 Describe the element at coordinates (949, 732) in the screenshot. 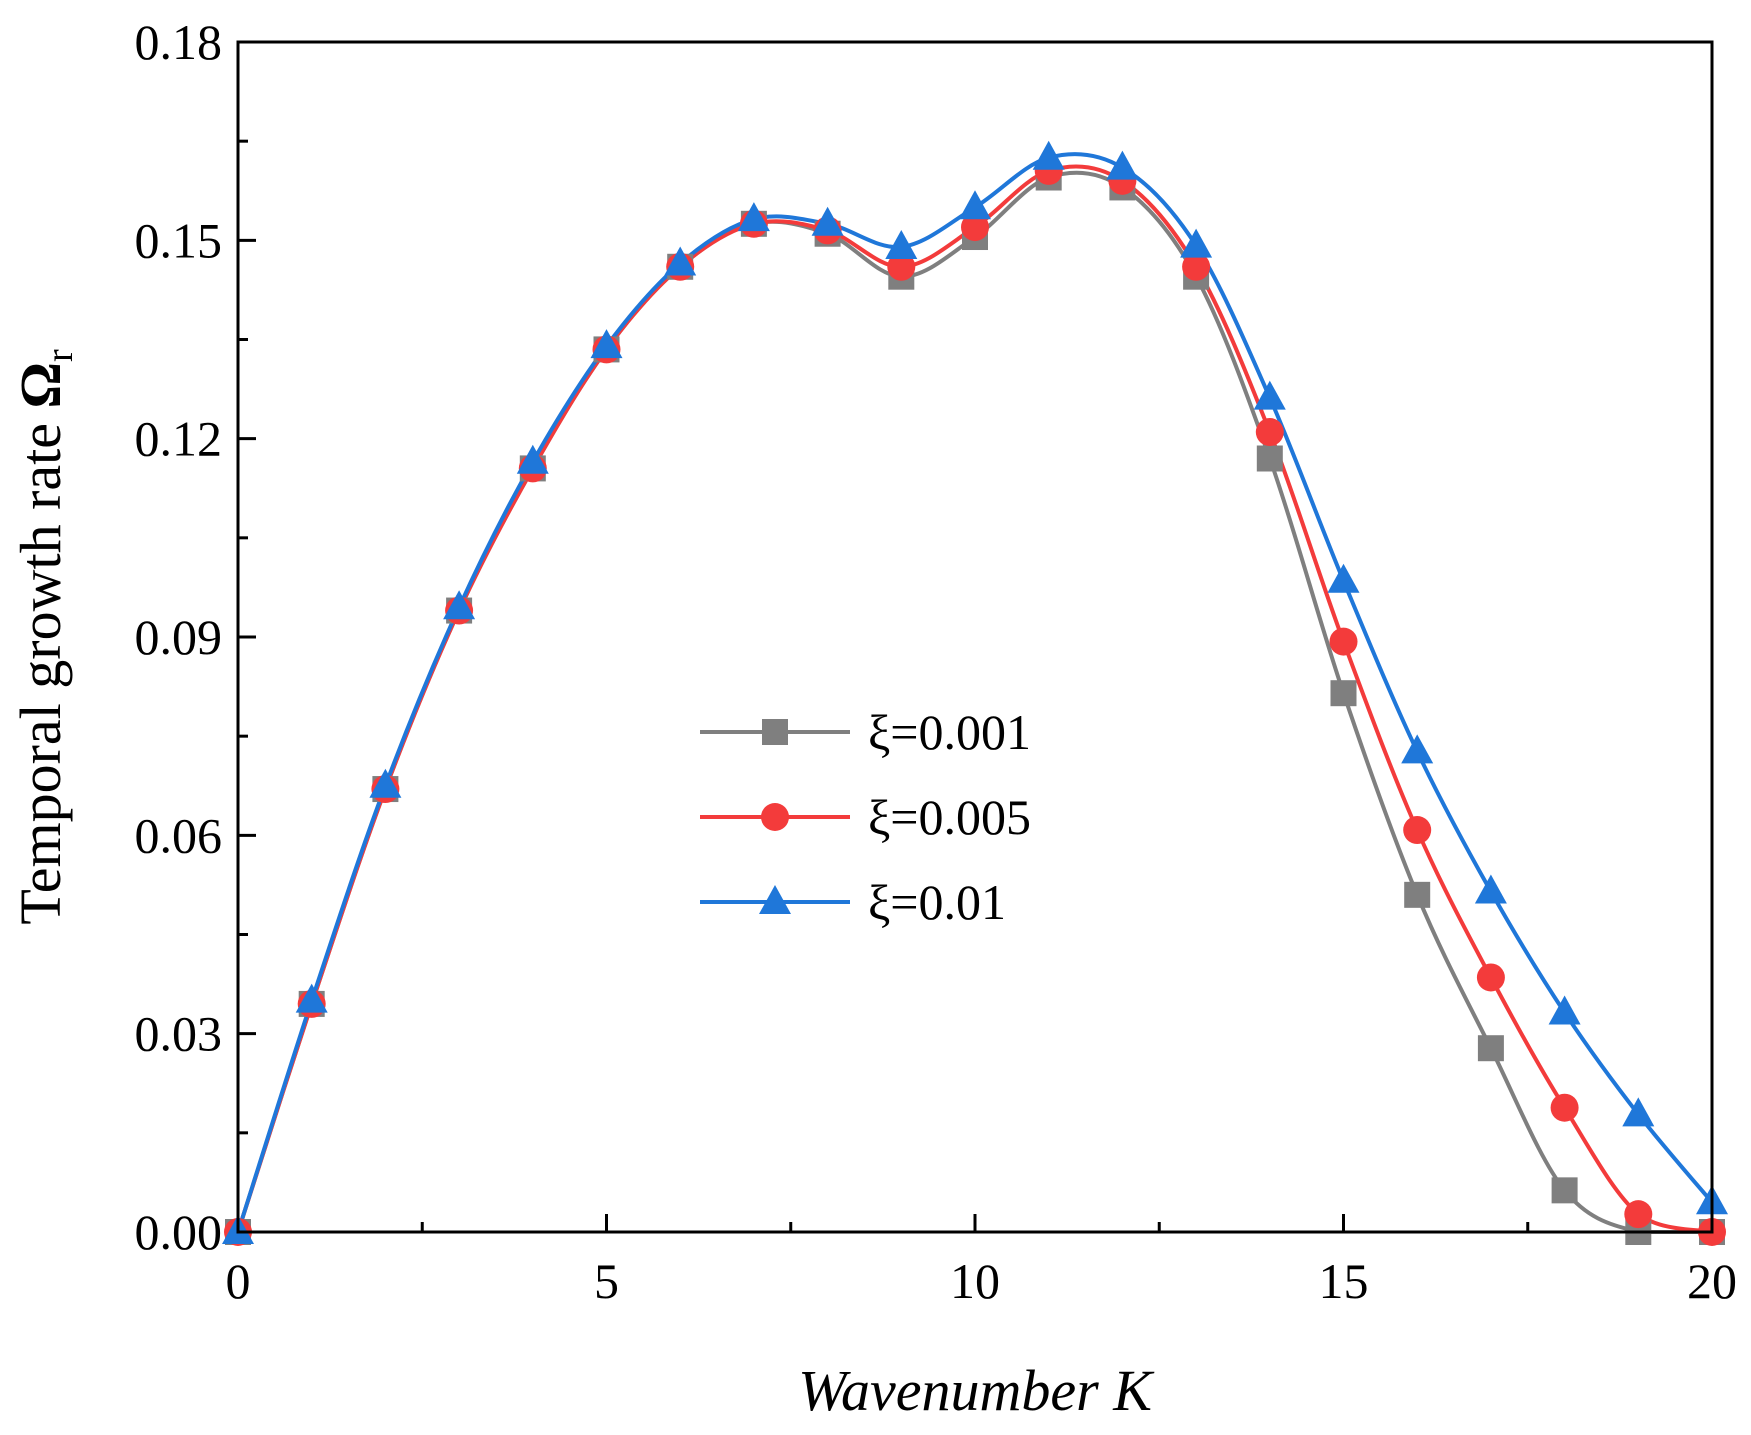

I see `legend-label: ξ=0.001` at that location.